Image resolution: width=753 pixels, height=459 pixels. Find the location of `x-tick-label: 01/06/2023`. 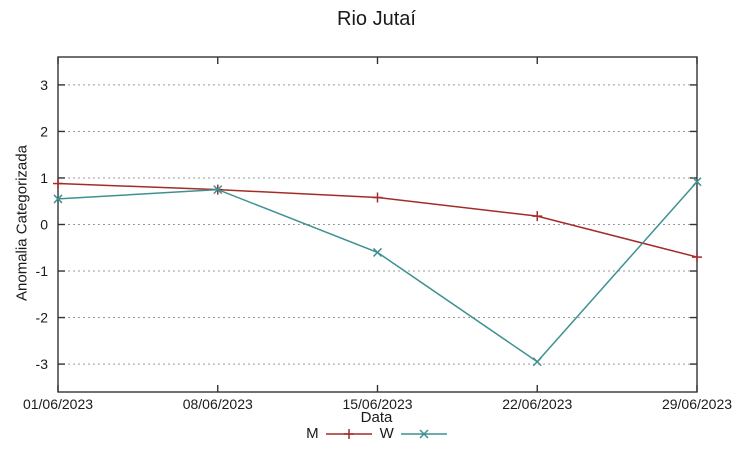

x-tick-label: 01/06/2023 is located at coordinates (58, 404).